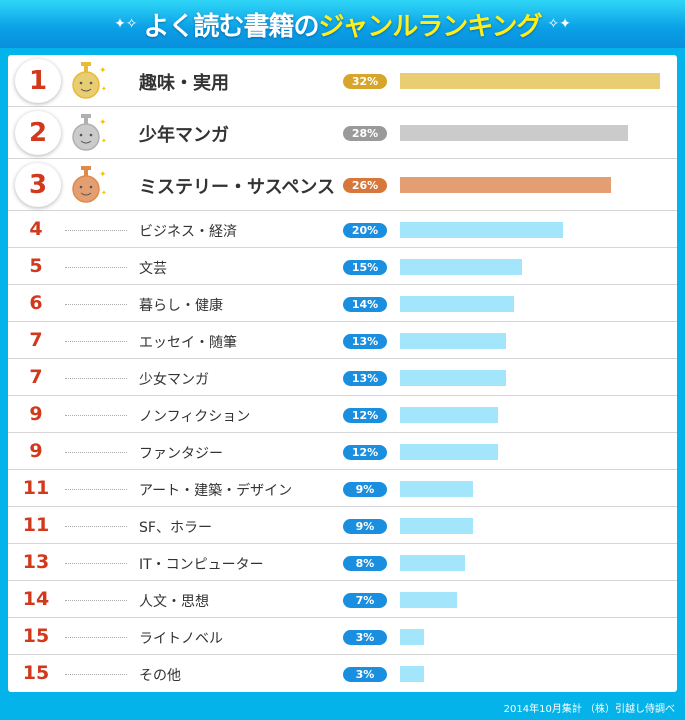 This screenshot has width=685, height=720. What do you see at coordinates (342, 673) in the screenshot?
I see `ranking-row: 15 その他 3%` at bounding box center [342, 673].